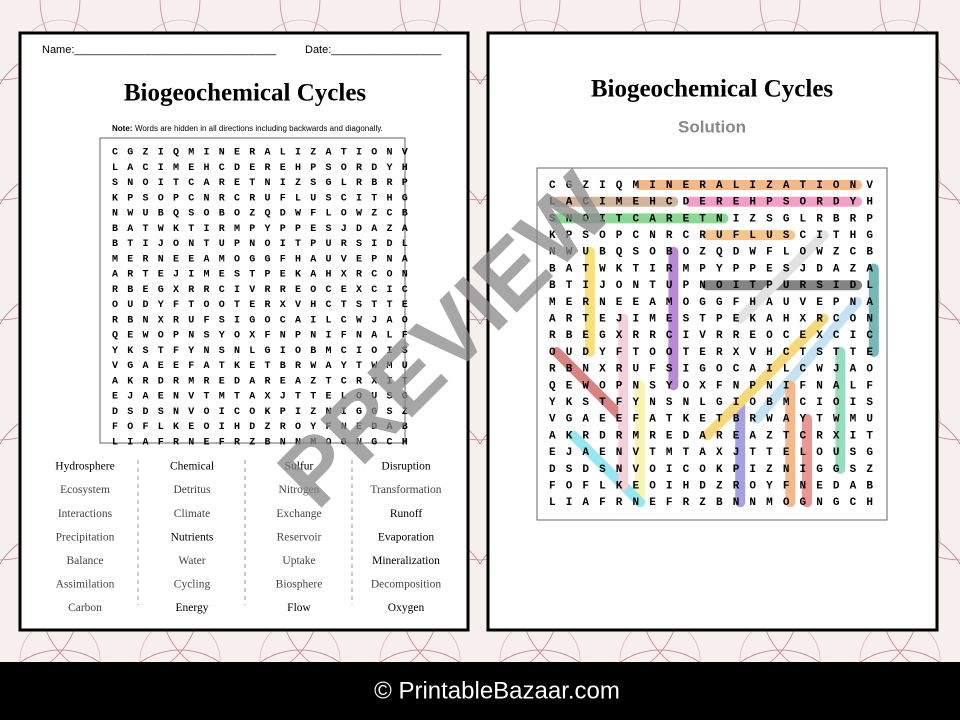 The width and height of the screenshot is (960, 725). Describe the element at coordinates (85, 537) in the screenshot. I see `word: Precipitation` at that location.